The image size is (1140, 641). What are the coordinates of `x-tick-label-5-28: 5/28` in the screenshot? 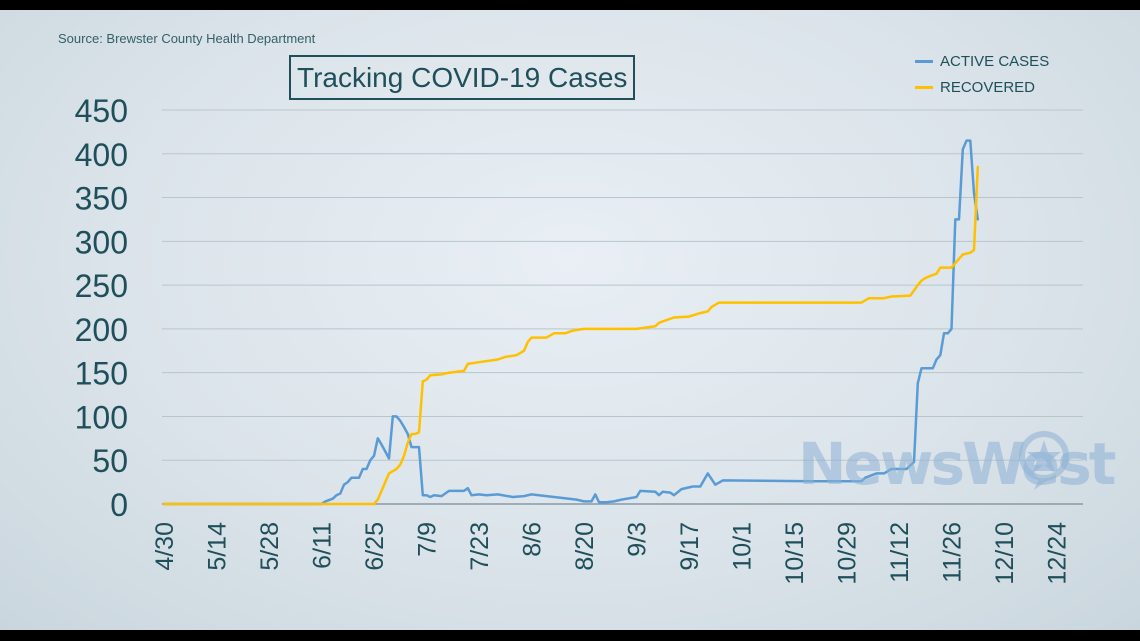 It's located at (270, 546).